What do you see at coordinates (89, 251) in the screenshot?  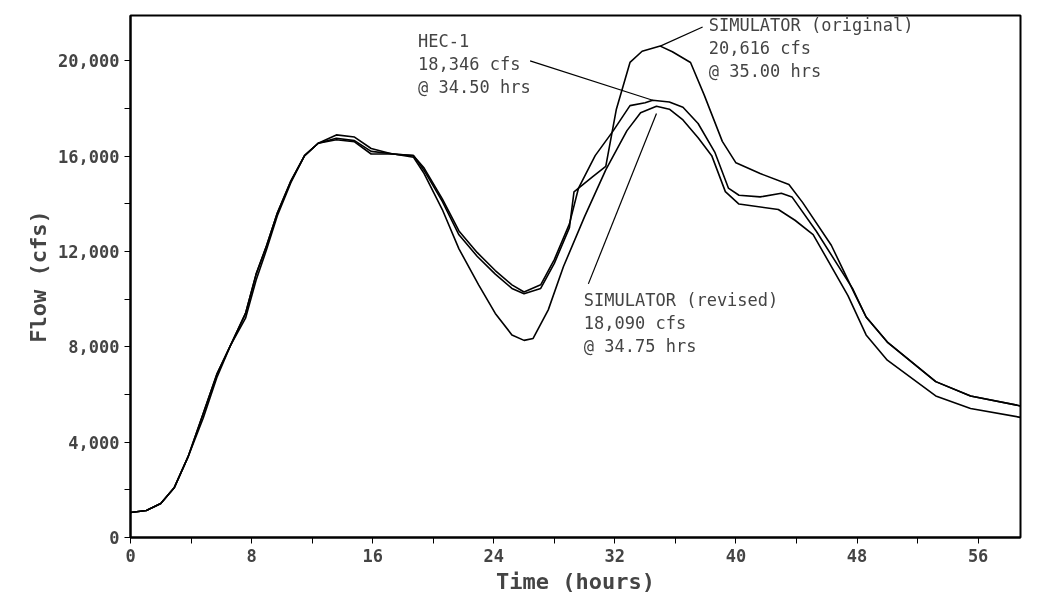 I see `y-tick-label: 12,000` at bounding box center [89, 251].